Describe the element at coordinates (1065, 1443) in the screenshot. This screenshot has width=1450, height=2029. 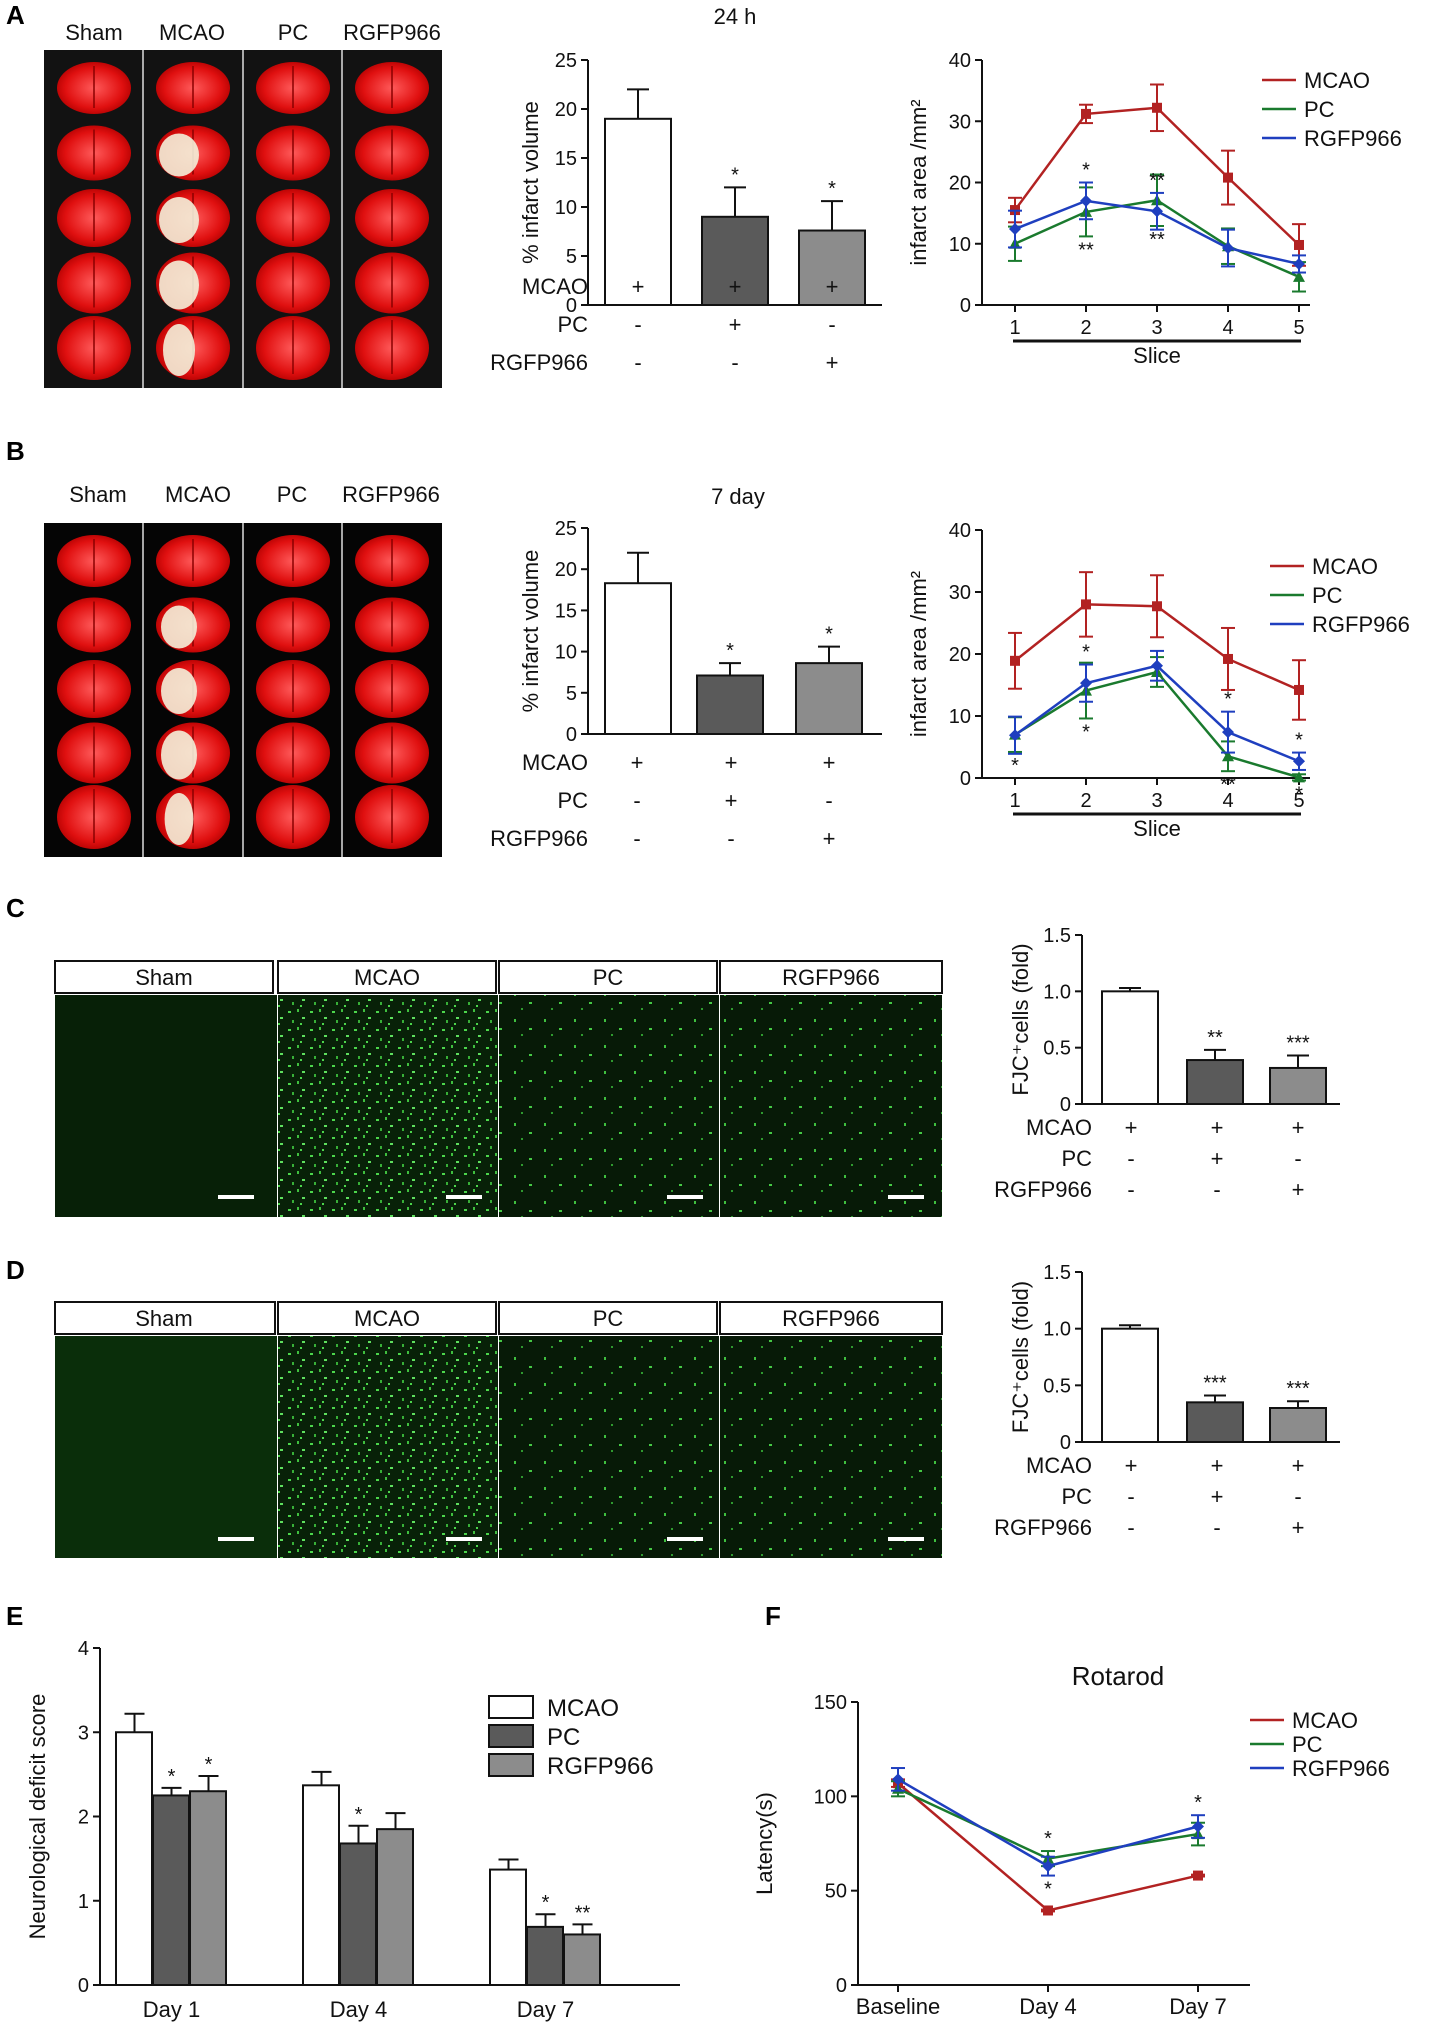
I see `D-bar-y-tick-label: 0` at that location.